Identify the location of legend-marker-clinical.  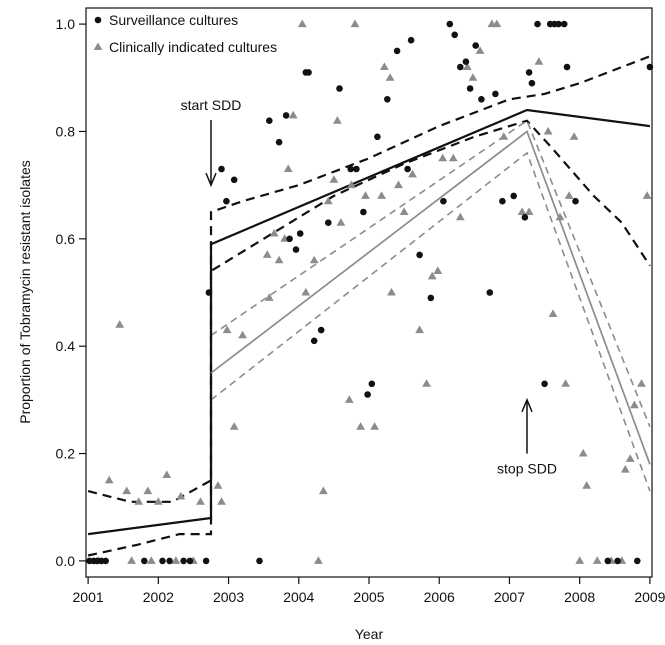
(98, 46).